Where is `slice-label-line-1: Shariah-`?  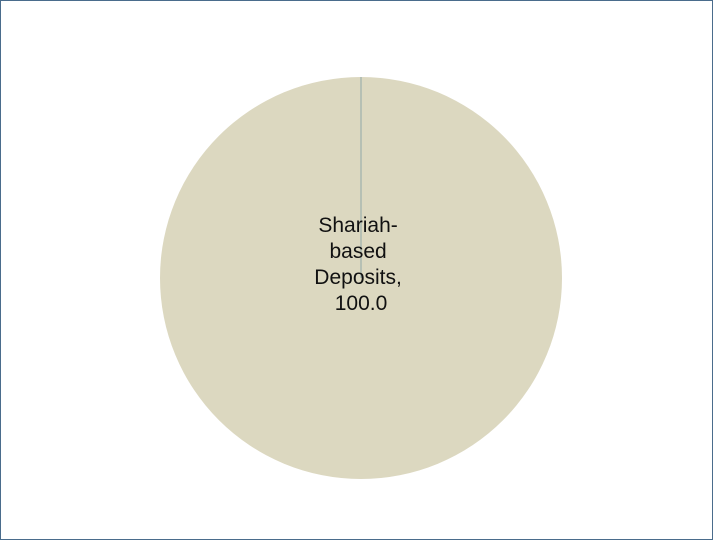
slice-label-line-1: Shariah- is located at coordinates (357, 225).